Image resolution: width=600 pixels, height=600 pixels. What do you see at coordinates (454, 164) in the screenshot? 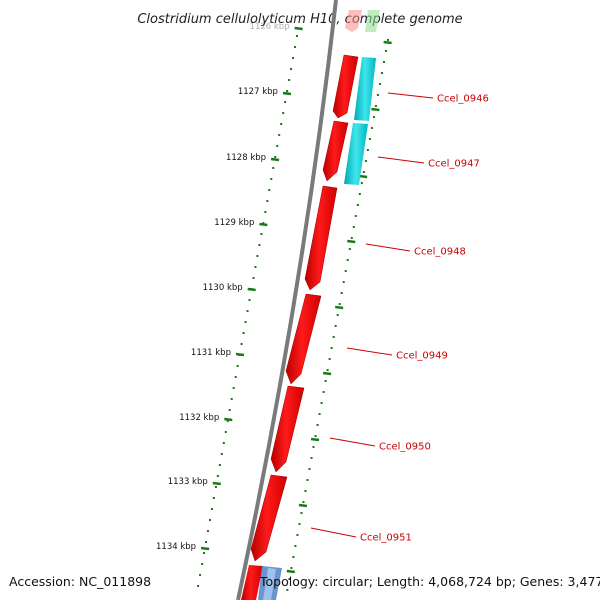
I see `gene-label-Ccel_0947: Ccel_0947` at bounding box center [454, 164].